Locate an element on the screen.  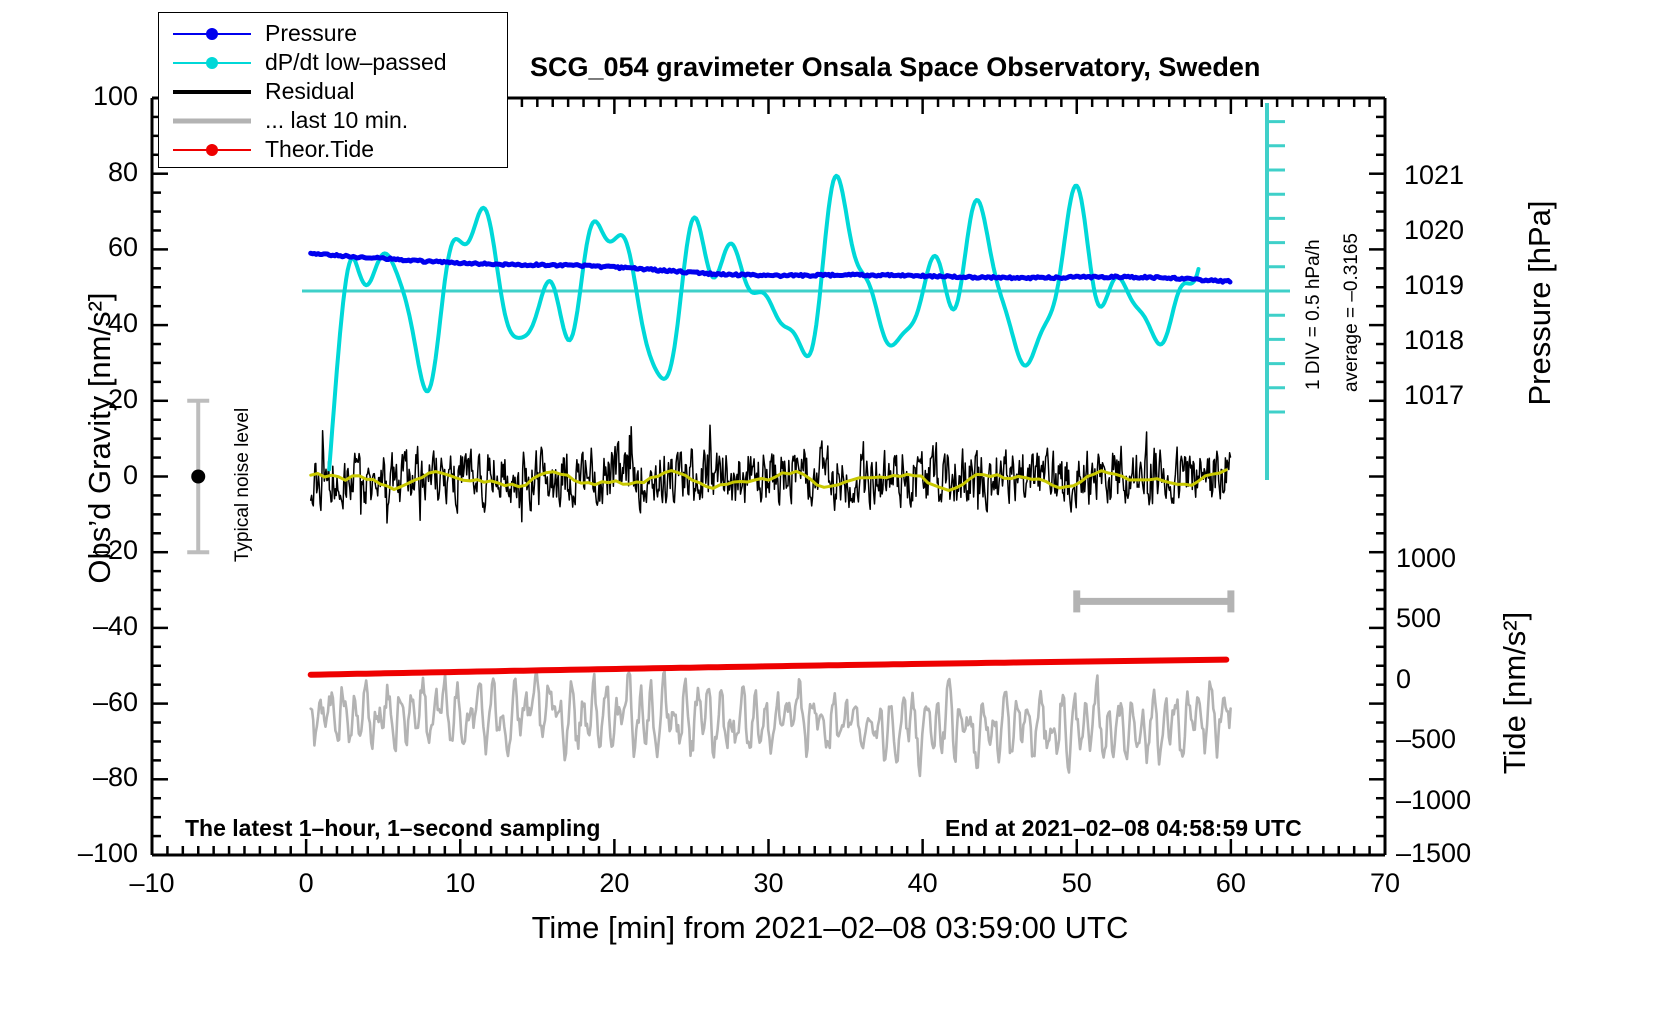
legend-item-residual: Residual is located at coordinates (333, 91).